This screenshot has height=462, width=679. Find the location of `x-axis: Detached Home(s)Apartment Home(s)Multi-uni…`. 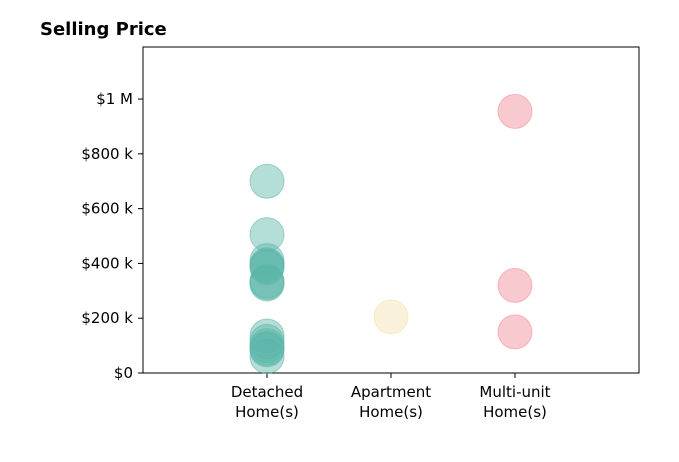

x-axis: Detached Home(s)Apartment Home(s)Multi-uni… is located at coordinates (391, 397).